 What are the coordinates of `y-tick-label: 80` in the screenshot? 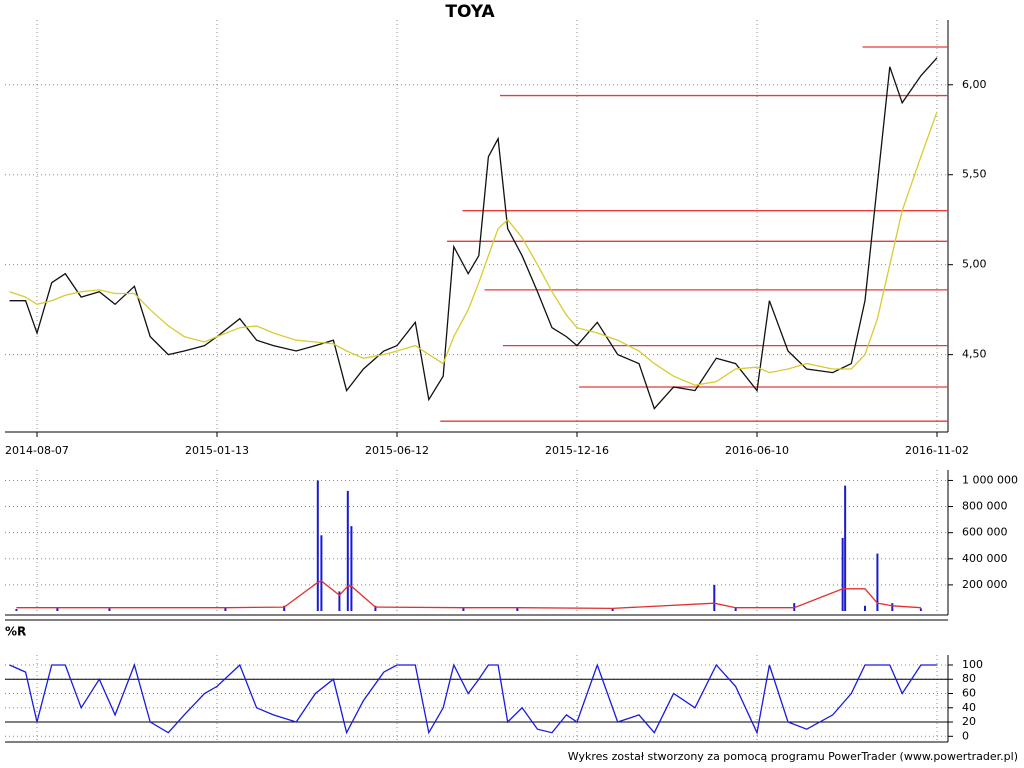 It's located at (969, 678).